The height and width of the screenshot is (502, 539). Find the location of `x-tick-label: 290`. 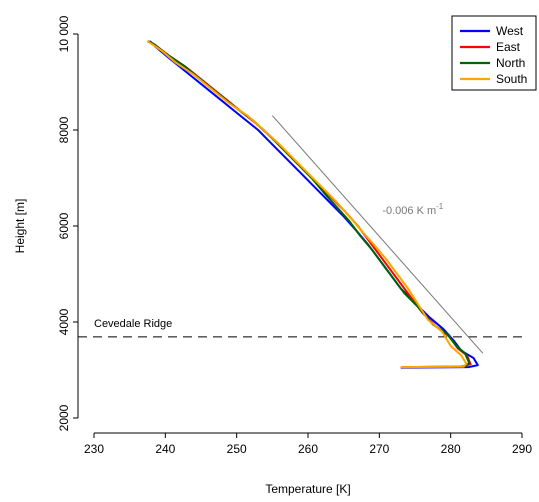

x-tick-label: 290 is located at coordinates (522, 449).